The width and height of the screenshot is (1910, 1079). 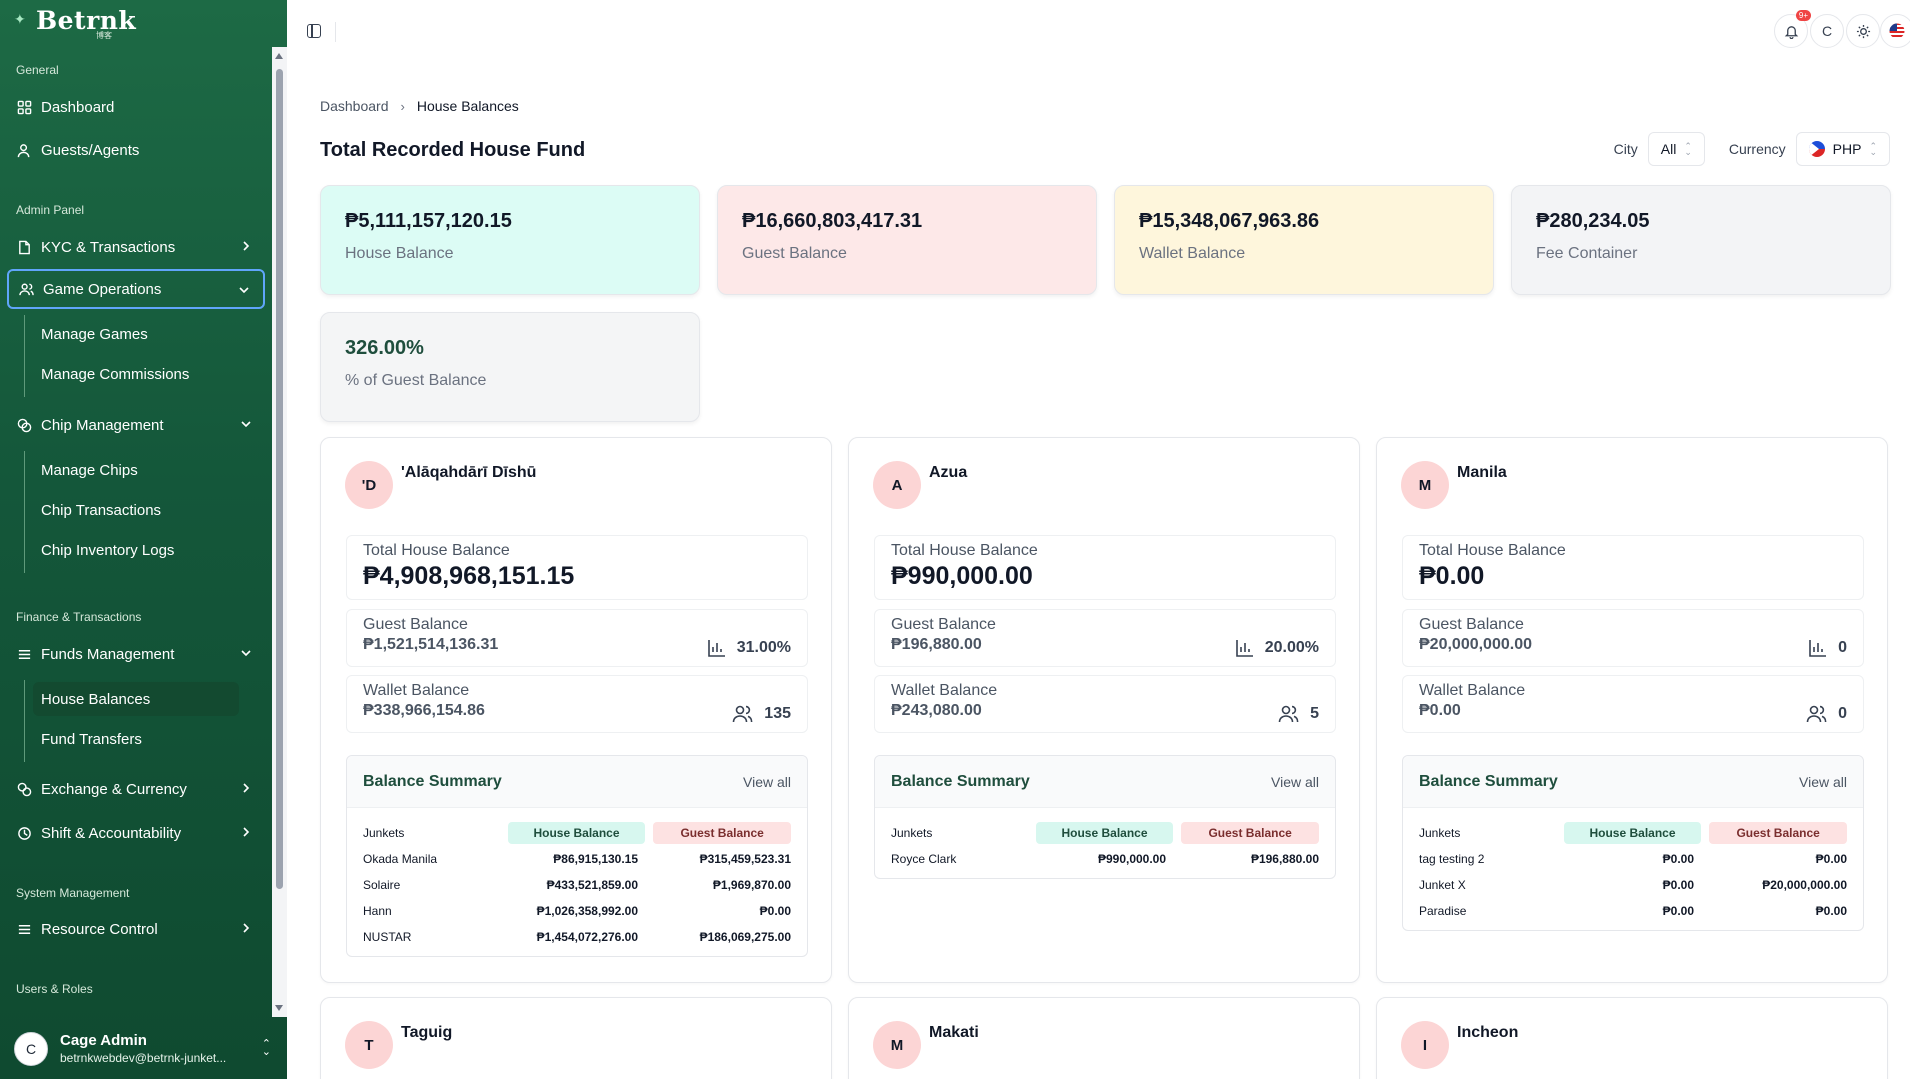 I want to click on stat-card-wallet-balance: ₱15,348,067,963.86 Wallet Balance, so click(x=1304, y=240).